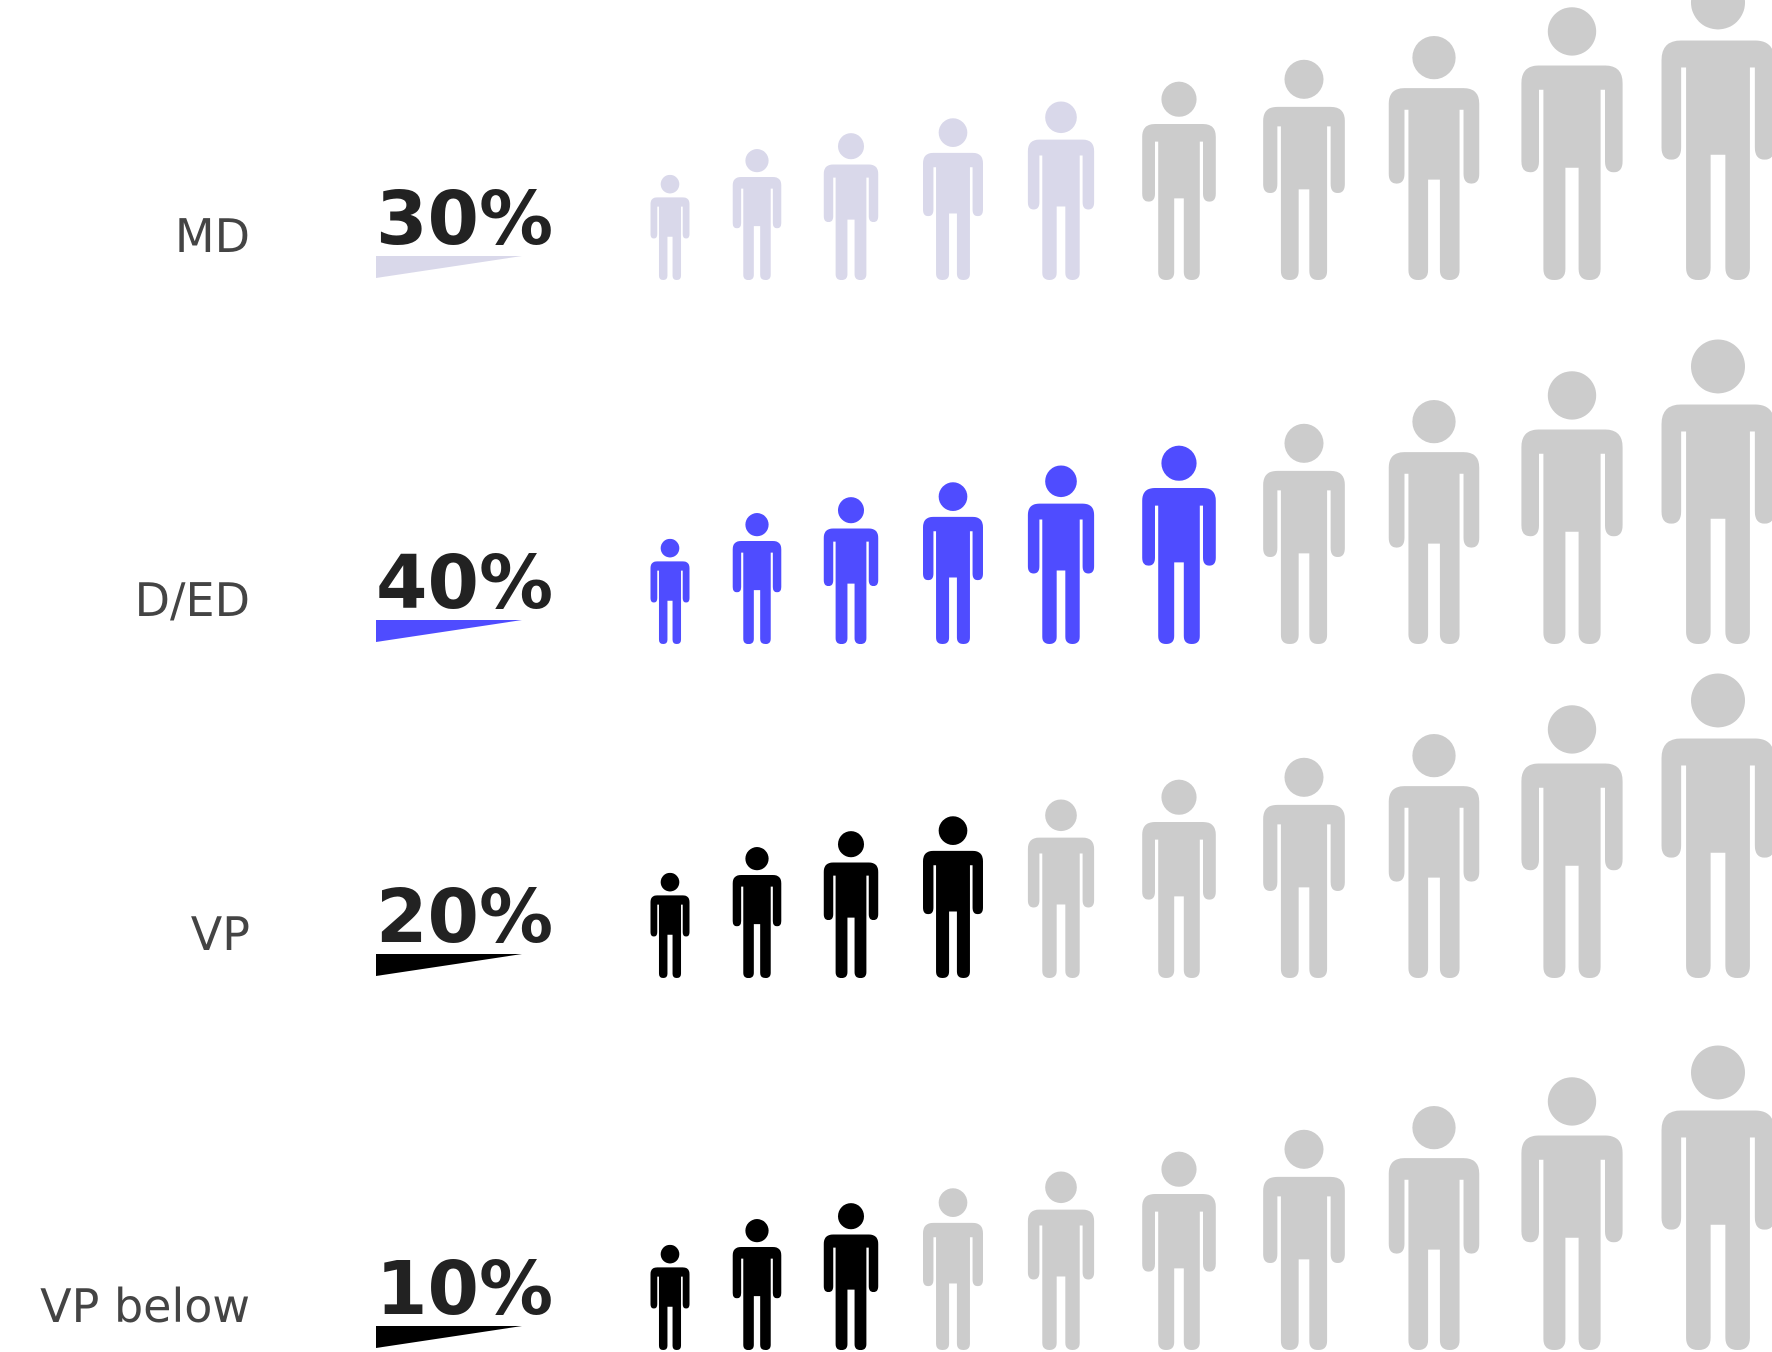 The width and height of the screenshot is (1772, 1352). What do you see at coordinates (145, 1306) in the screenshot?
I see `row-label: VP below` at bounding box center [145, 1306].